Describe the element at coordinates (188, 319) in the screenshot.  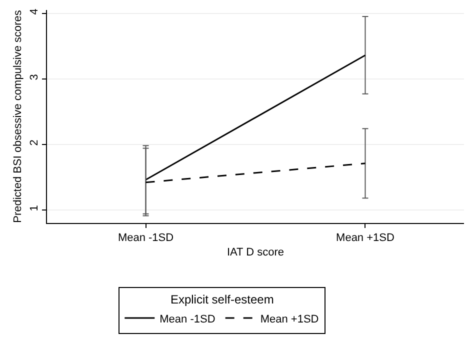
I see `legend-label: Mean -1SD` at that location.